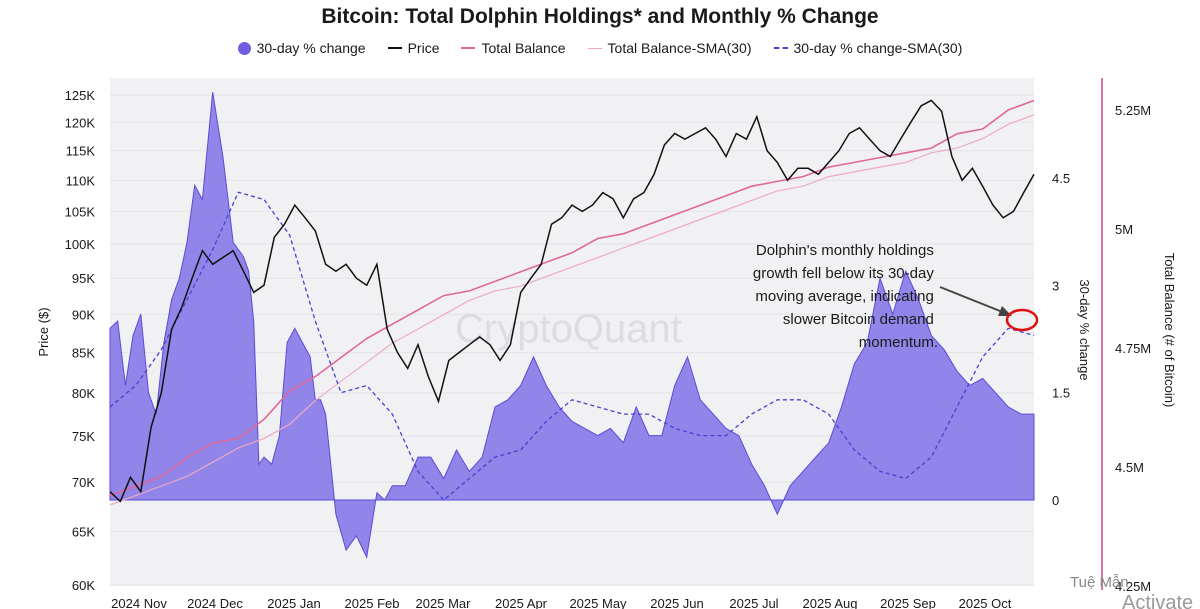  Describe the element at coordinates (898, 342) in the screenshot. I see `annotation-line: momentum.` at that location.